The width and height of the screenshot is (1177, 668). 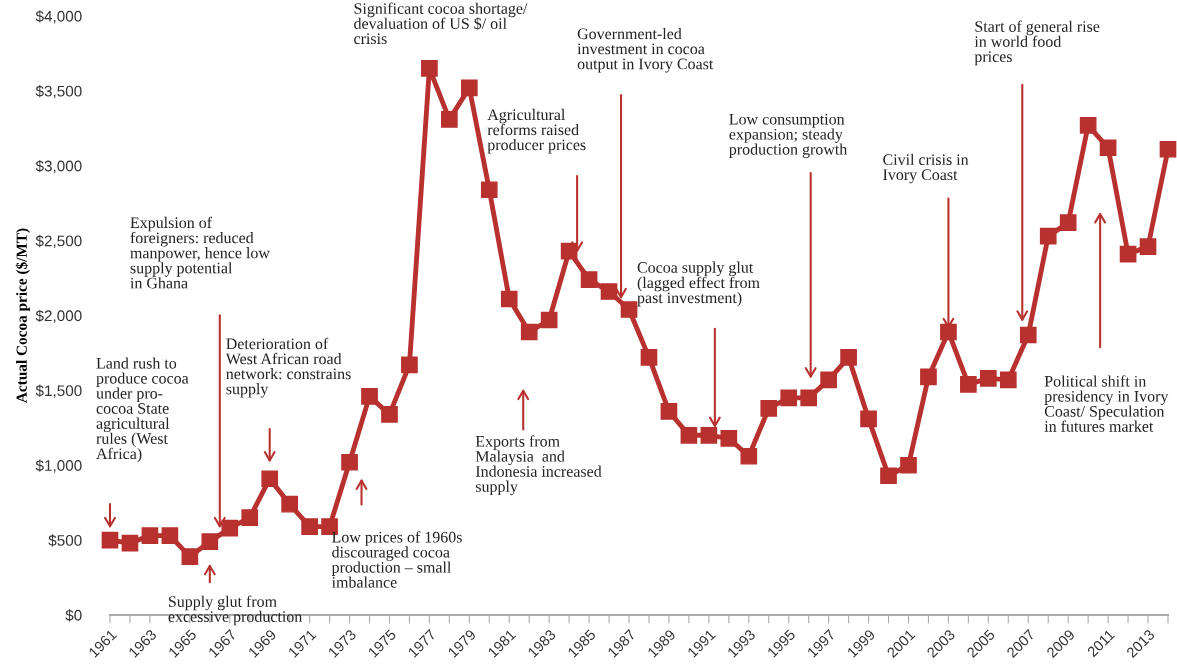 What do you see at coordinates (142, 410) in the screenshot?
I see `annotation: Land rush to produce cocoa under pro- cocoa State agricultural rules (West Africa)` at bounding box center [142, 410].